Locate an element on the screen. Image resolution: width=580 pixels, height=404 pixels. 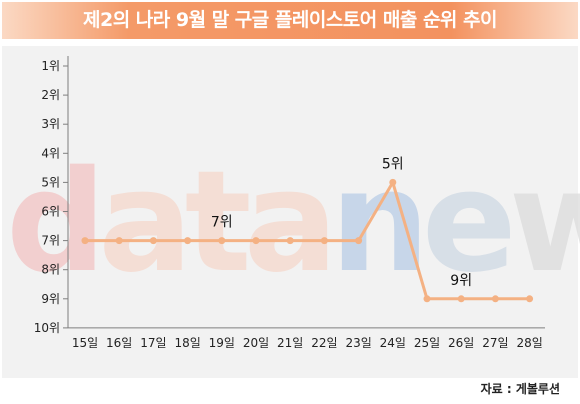
data-label: 9위 is located at coordinates (461, 281).